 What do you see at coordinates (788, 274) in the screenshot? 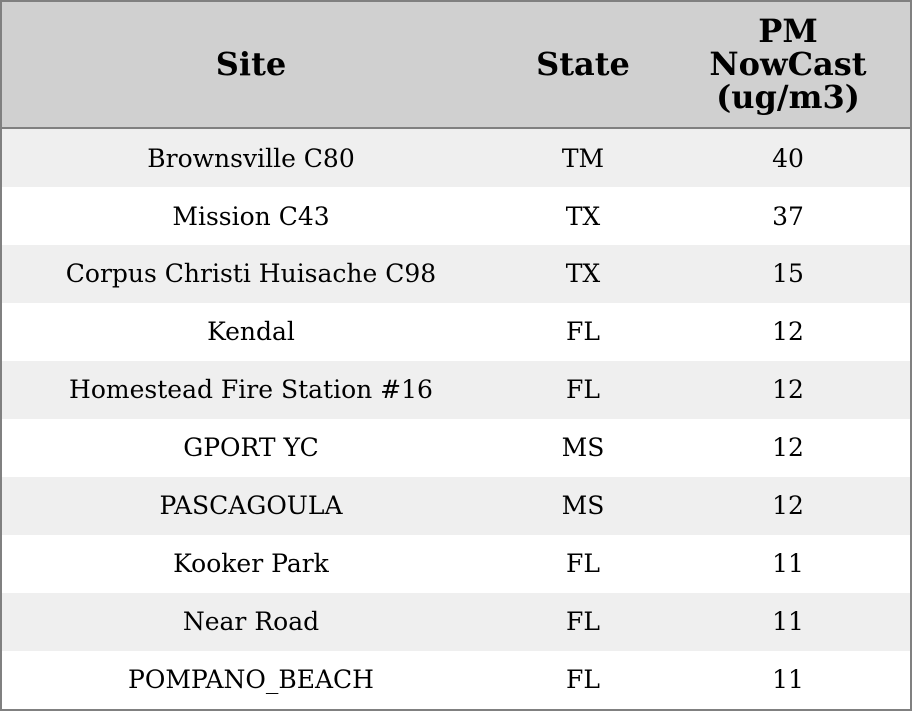
I see `table-cell: 15` at bounding box center [788, 274].